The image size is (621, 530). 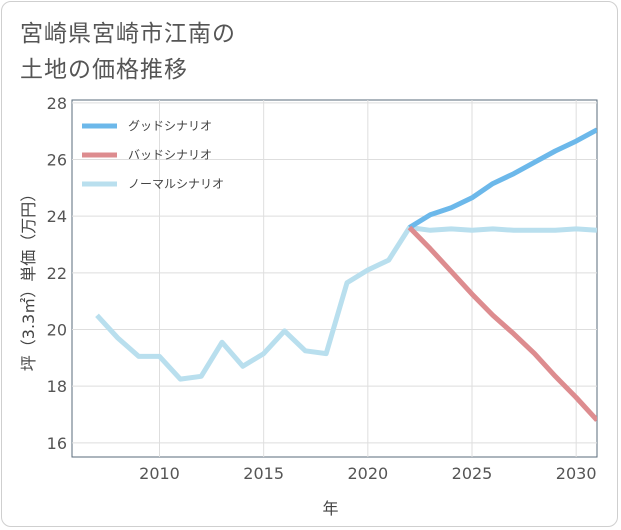 What do you see at coordinates (57, 386) in the screenshot?
I see `y-tick-label-18: 18` at bounding box center [57, 386].